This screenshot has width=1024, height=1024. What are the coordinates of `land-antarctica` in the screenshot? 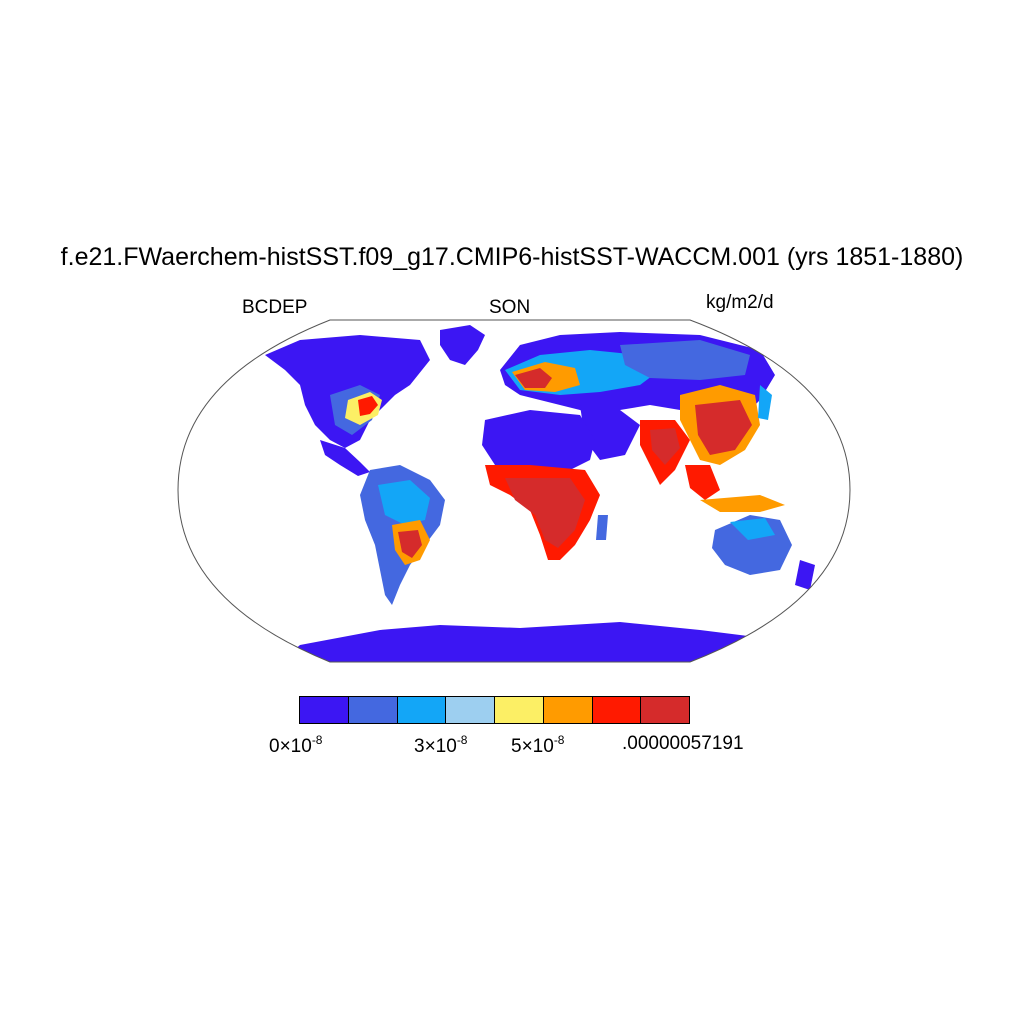 It's located at (530, 642).